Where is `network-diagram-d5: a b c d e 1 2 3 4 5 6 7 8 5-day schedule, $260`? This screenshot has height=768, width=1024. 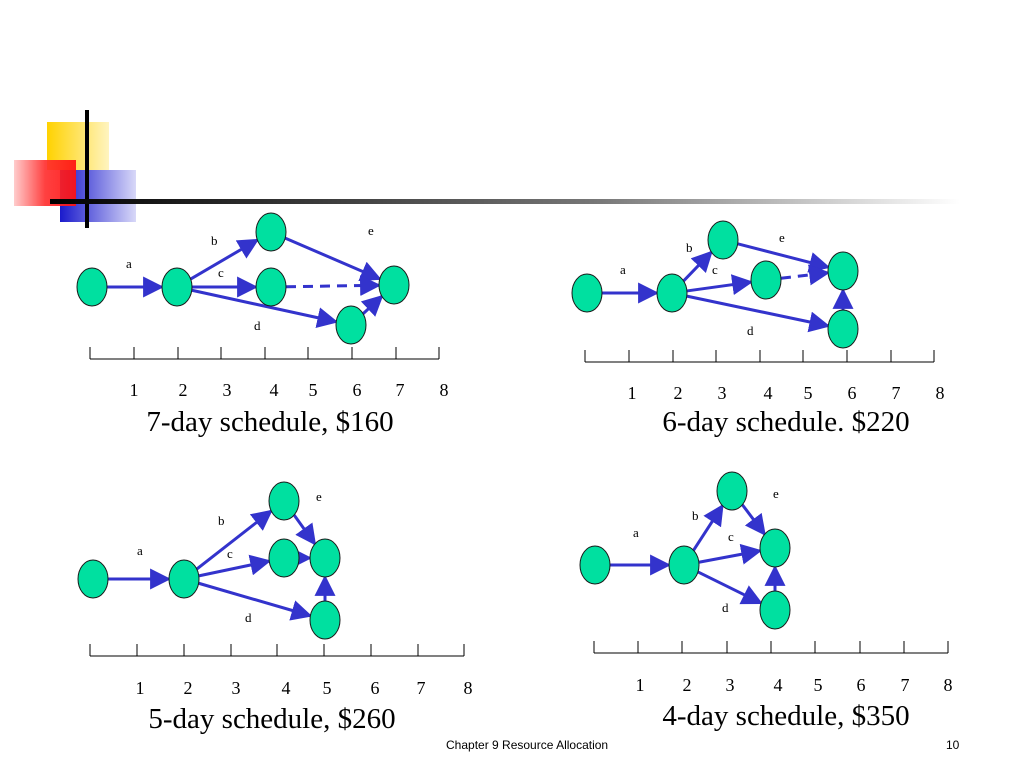
network-diagram-d5: a b c d e 1 2 3 4 5 6 7 8 5-day schedule, $260 is located at coordinates (275, 608).